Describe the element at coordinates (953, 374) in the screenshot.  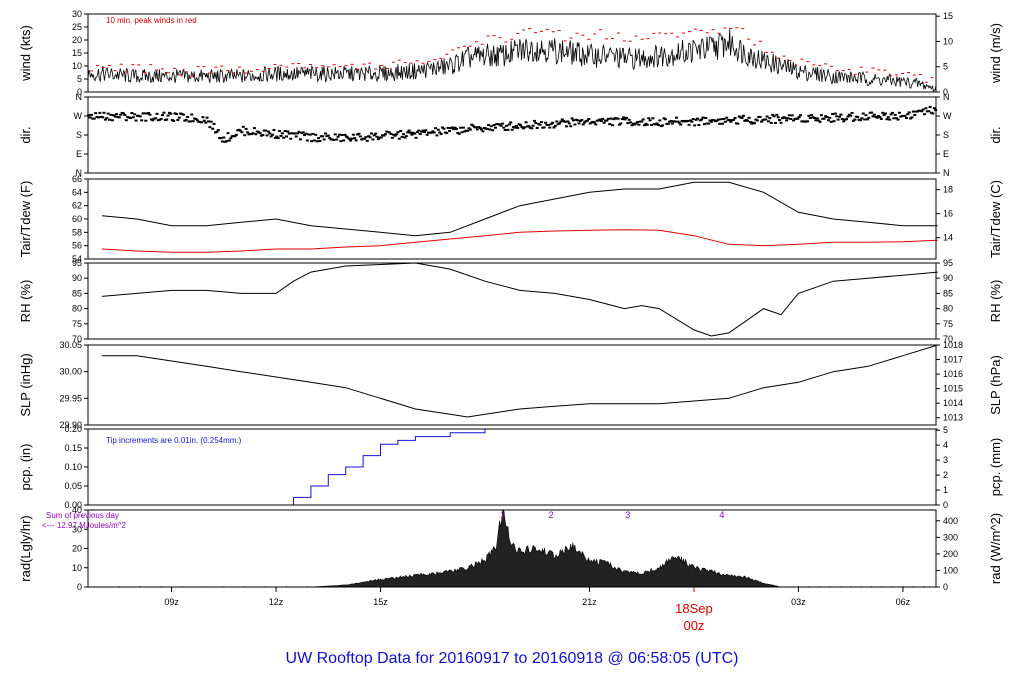
I see `ytick-label-right: 1016` at that location.